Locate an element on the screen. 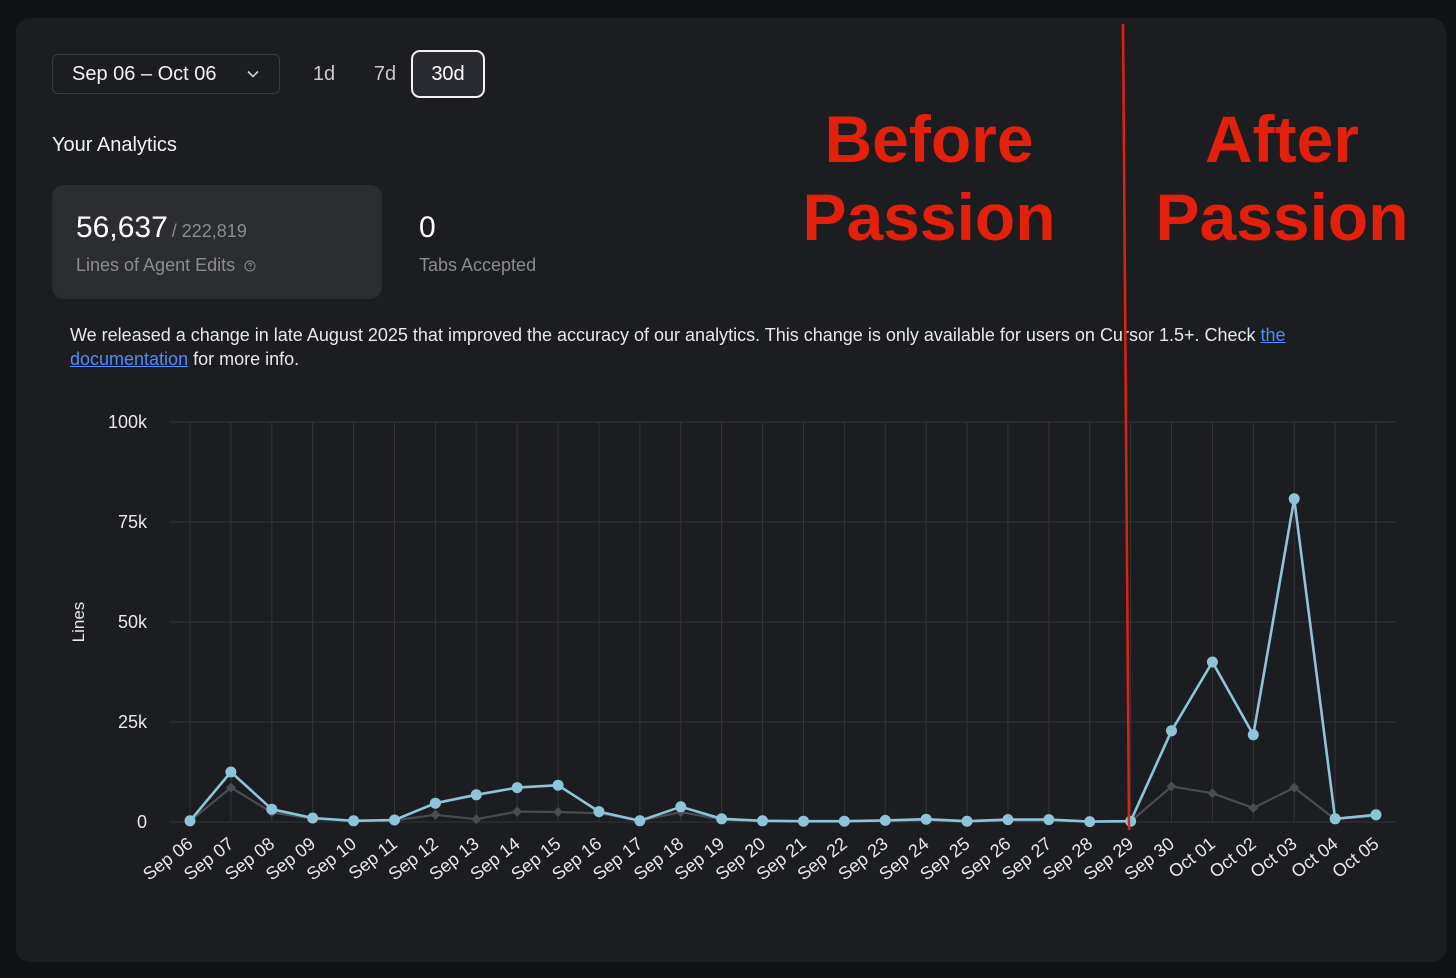 The height and width of the screenshot is (978, 1456). agent-edits-card: 56,637/ 222,819 Lines of Agent Edits is located at coordinates (217, 242).